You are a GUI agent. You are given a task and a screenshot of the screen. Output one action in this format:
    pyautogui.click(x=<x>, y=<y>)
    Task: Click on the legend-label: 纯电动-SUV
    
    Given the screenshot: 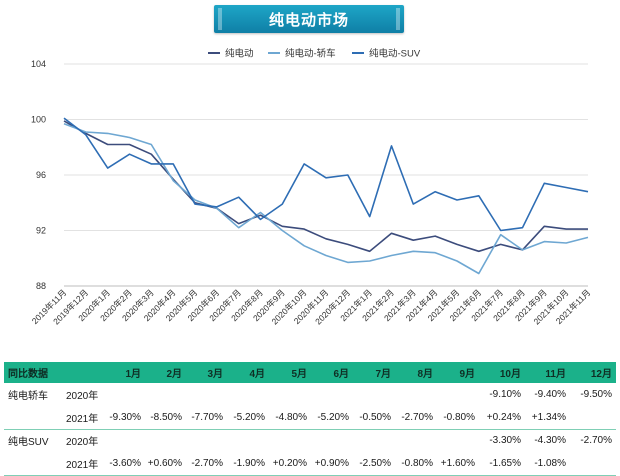 What is the action you would take?
    pyautogui.click(x=395, y=54)
    